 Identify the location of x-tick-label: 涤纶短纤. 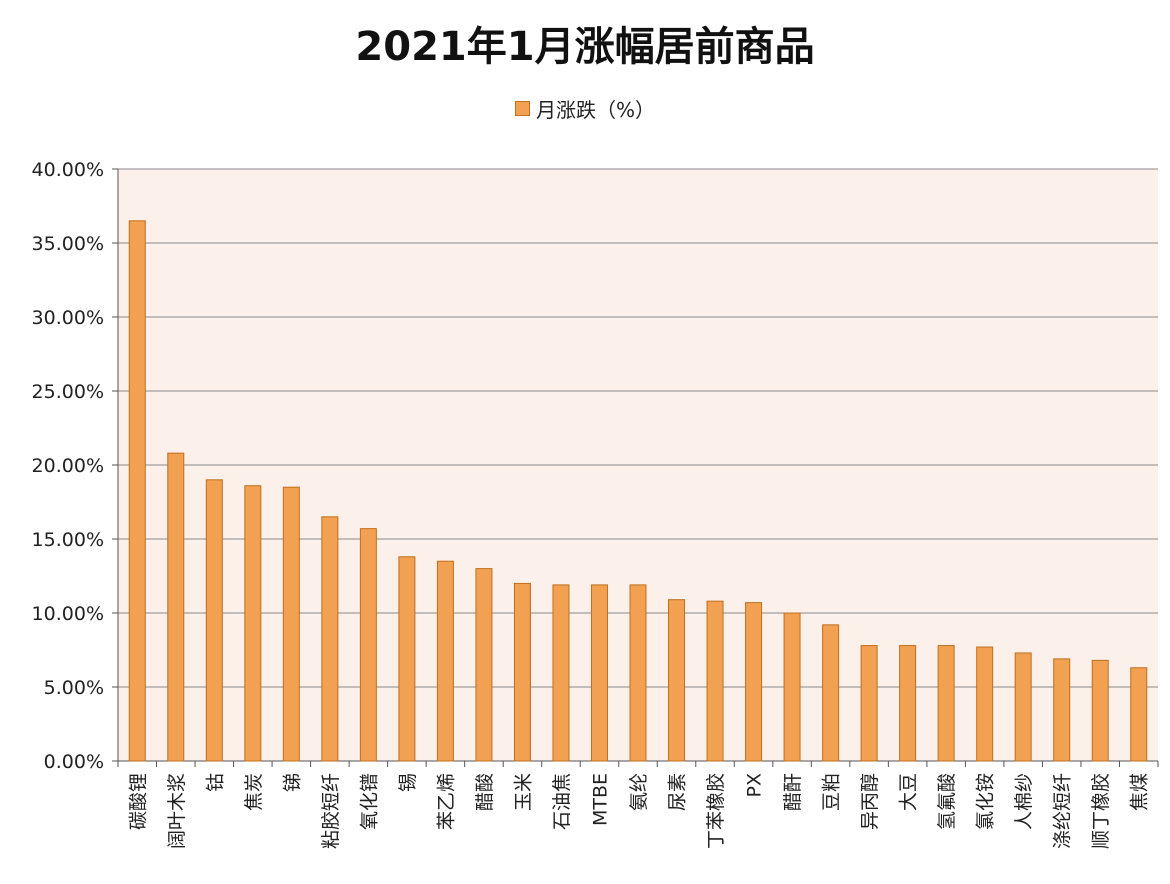
(1063, 811).